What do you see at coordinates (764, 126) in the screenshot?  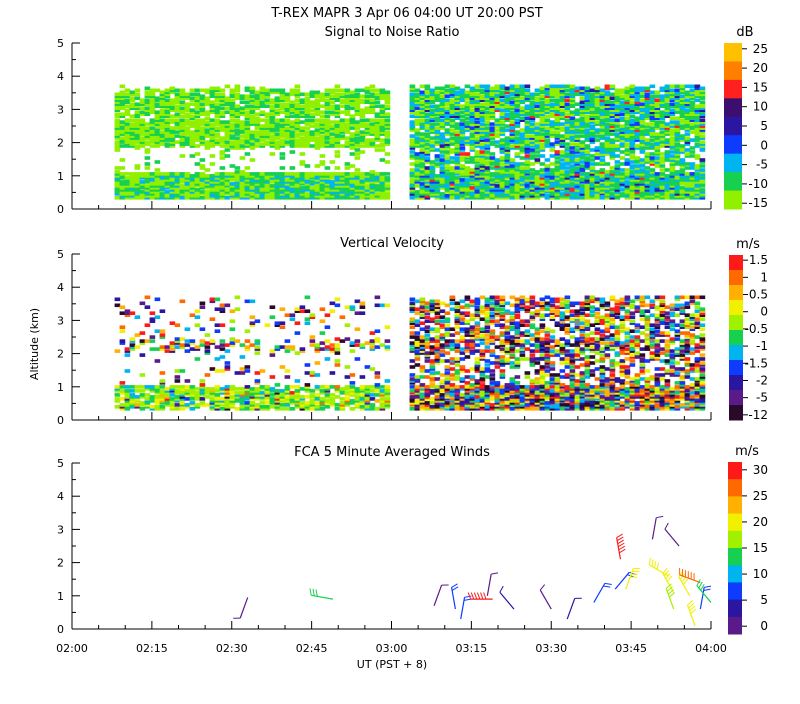 I see `colorbar-label: 5` at bounding box center [764, 126].